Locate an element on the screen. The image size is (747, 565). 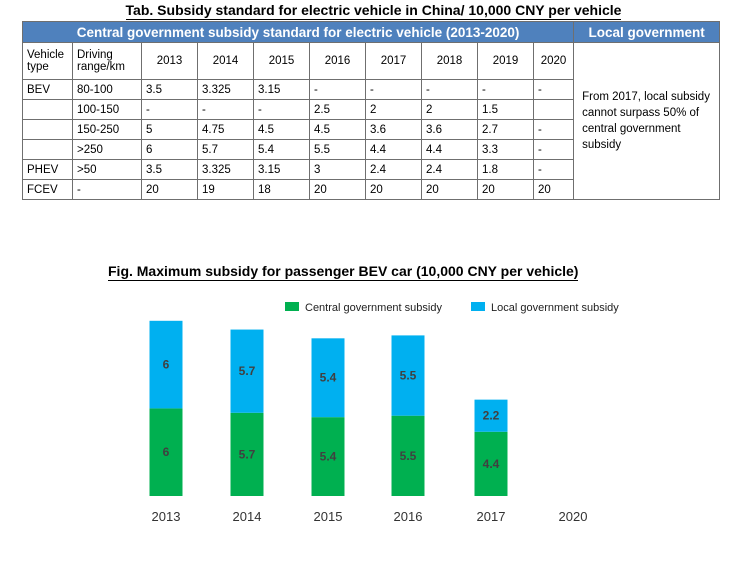
vehicle-type-cell: FCEV is located at coordinates (47, 189).